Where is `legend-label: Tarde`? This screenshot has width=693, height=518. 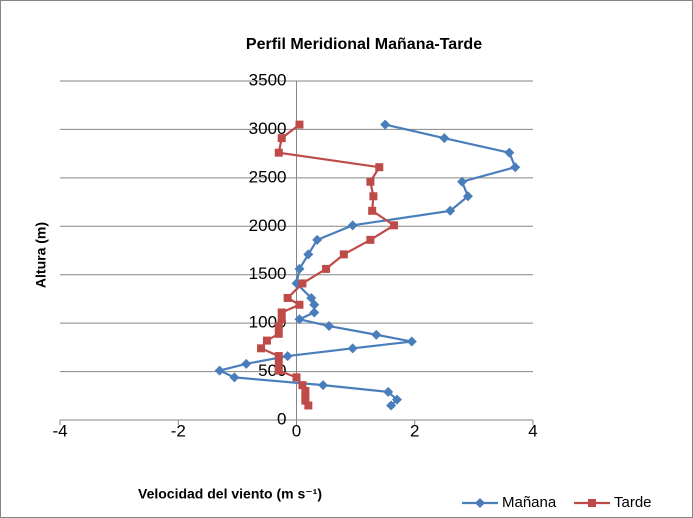 legend-label: Tarde is located at coordinates (633, 502).